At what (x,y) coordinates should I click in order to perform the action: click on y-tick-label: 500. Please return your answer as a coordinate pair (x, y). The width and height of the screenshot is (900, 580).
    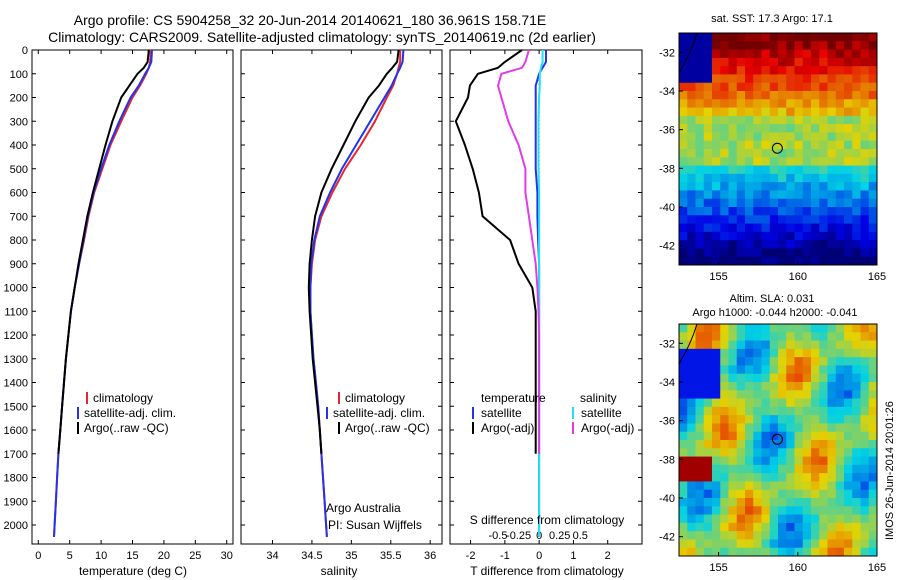
    Looking at the image, I should click on (19, 170).